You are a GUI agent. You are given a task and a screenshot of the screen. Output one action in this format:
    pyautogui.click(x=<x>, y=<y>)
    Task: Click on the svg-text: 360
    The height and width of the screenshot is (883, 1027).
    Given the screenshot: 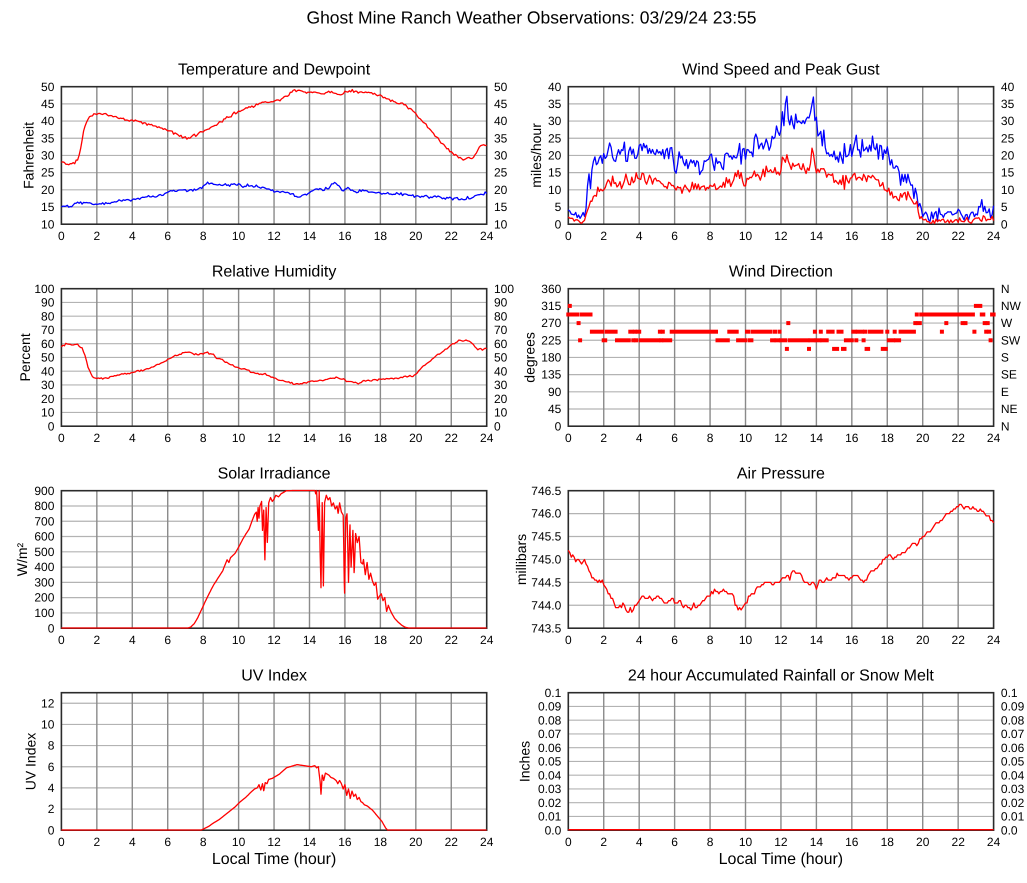 What is the action you would take?
    pyautogui.click(x=551, y=289)
    